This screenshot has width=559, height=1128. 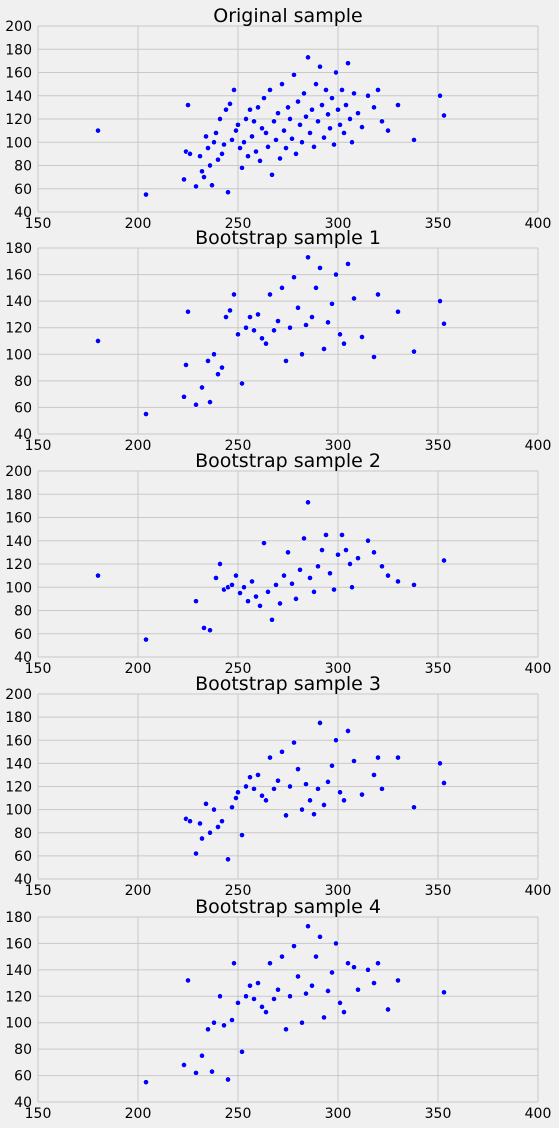 What do you see at coordinates (18, 50) in the screenshot?
I see `y-tick-label: 180` at bounding box center [18, 50].